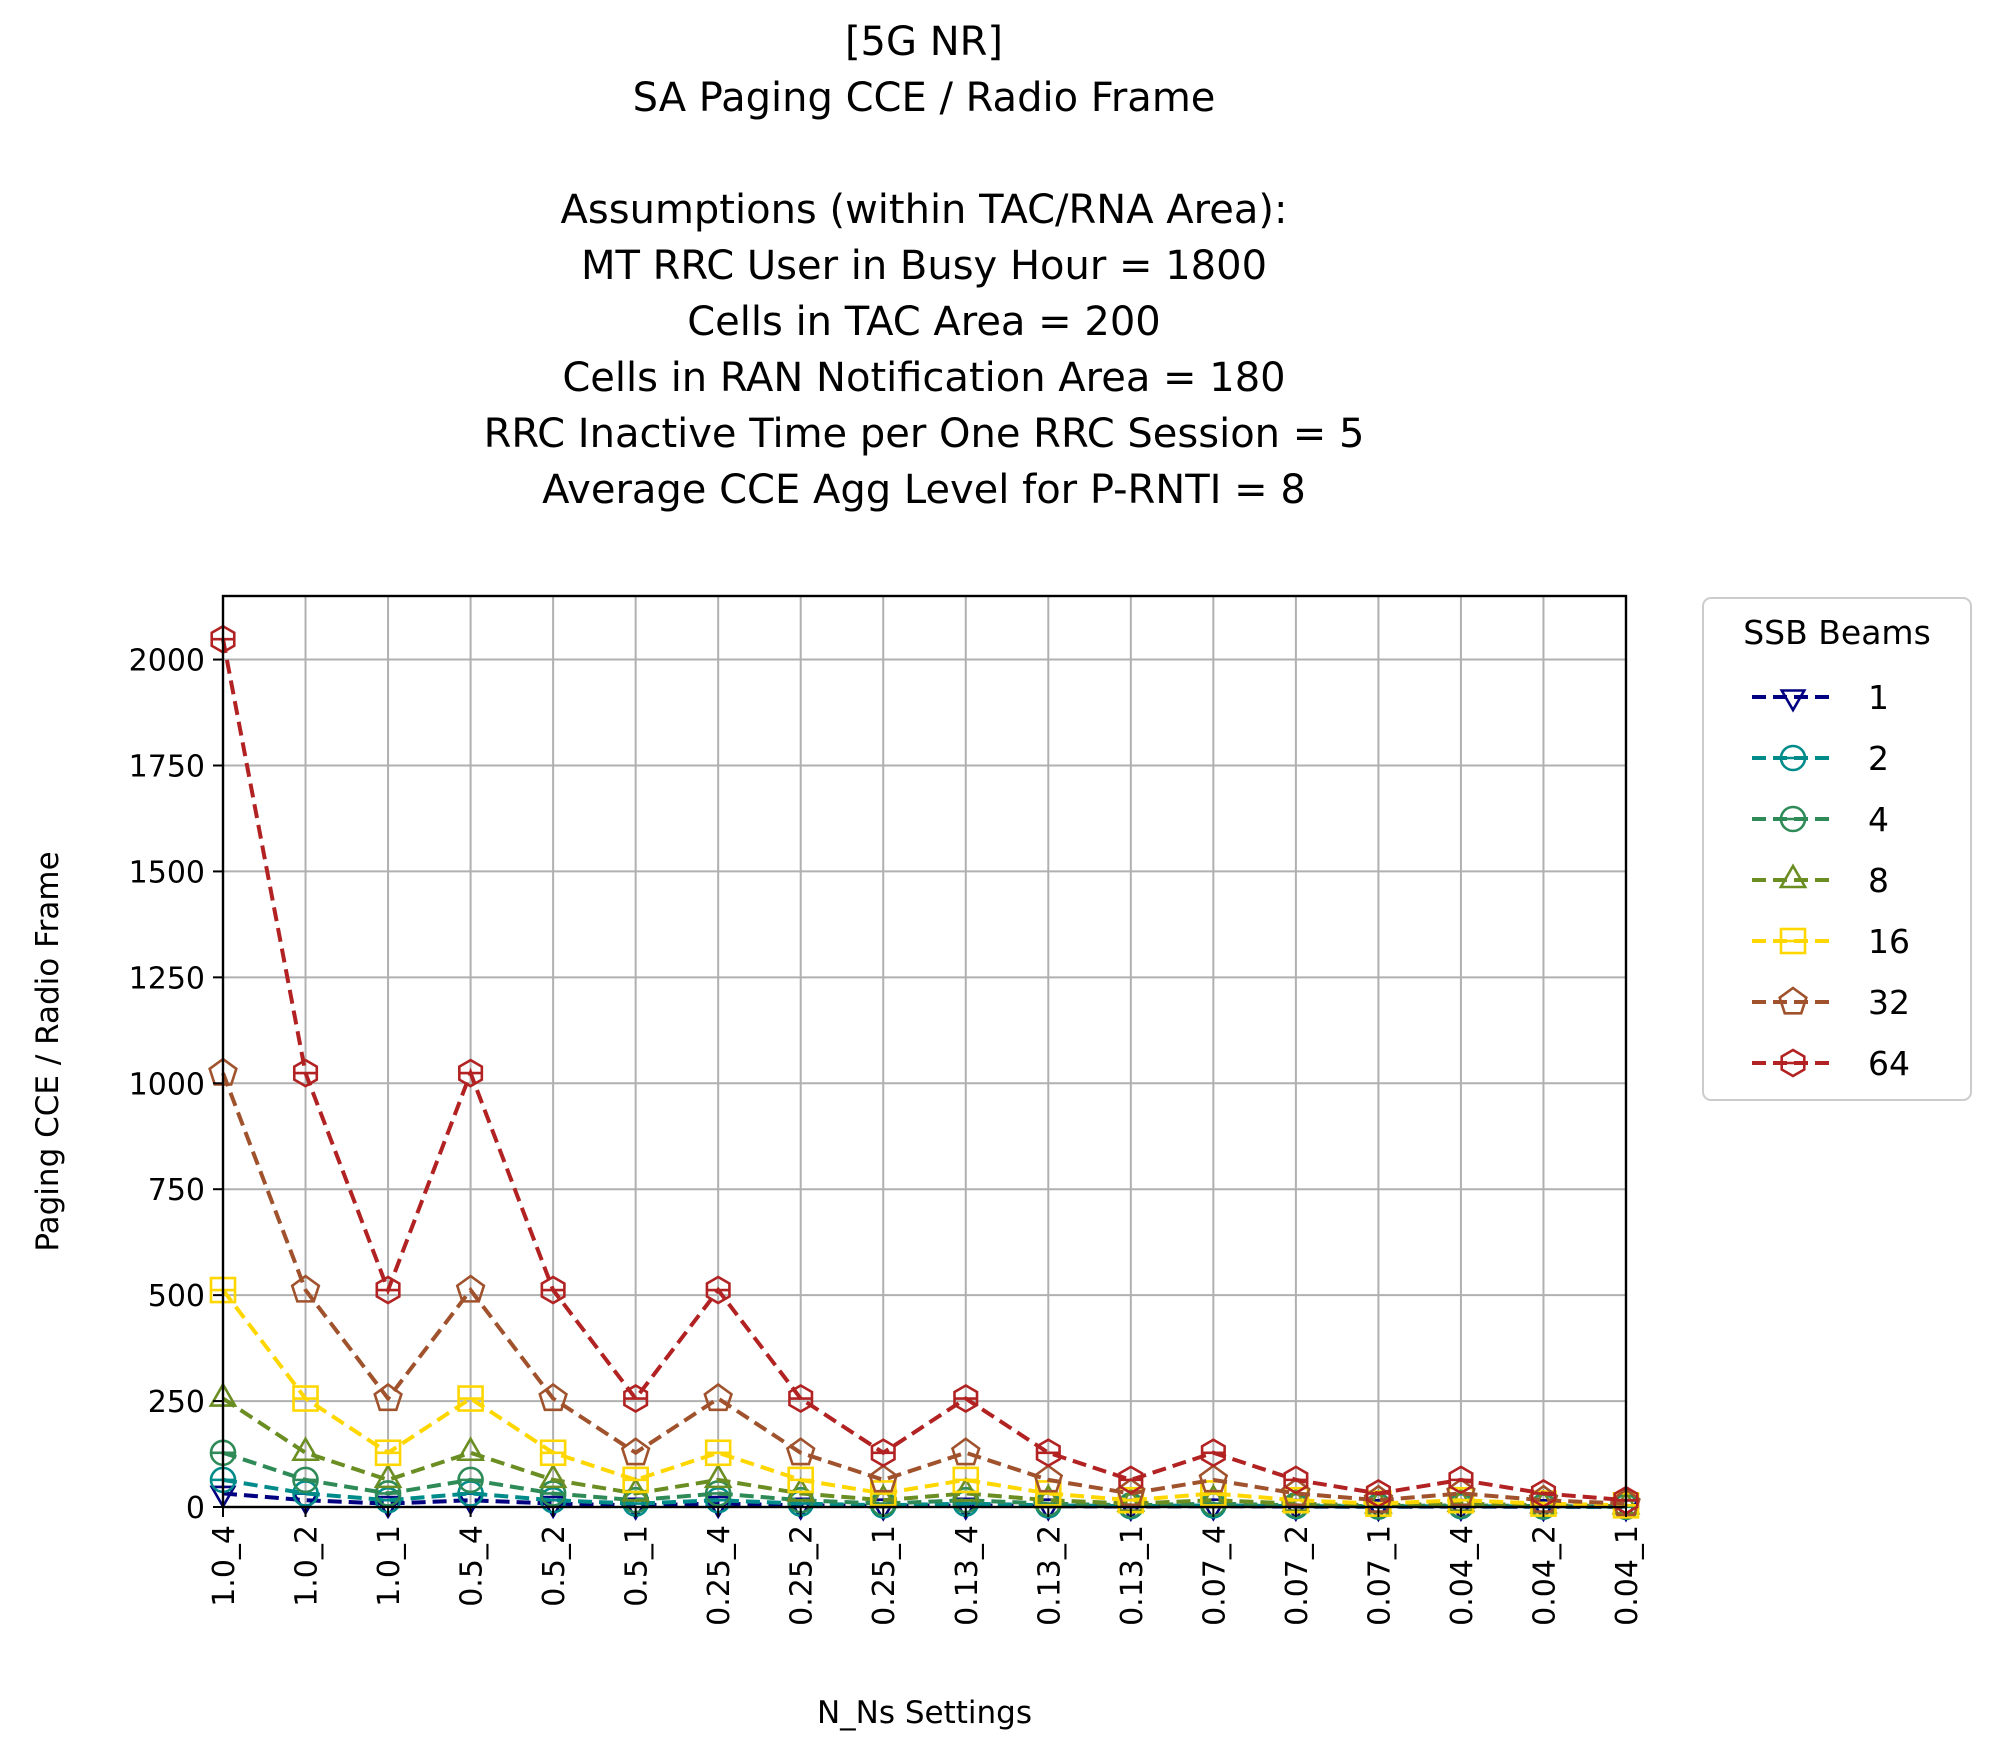  Describe the element at coordinates (1878, 758) in the screenshot. I see `legend-label: 2` at that location.